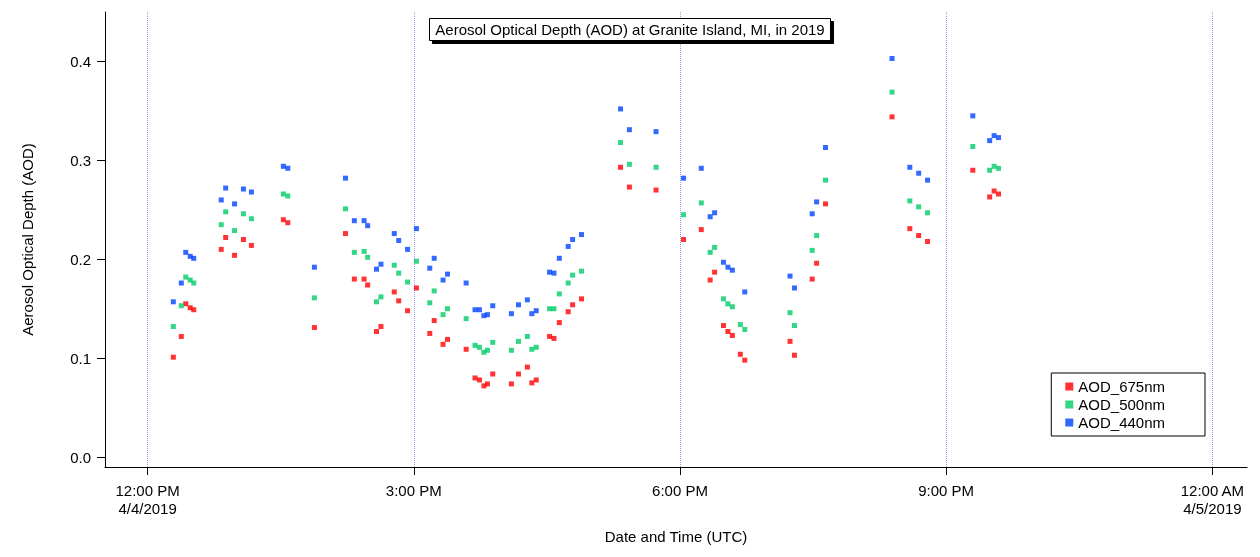 The height and width of the screenshot is (557, 1260). What do you see at coordinates (80, 259) in the screenshot?
I see `y-tick-label: 0.2` at bounding box center [80, 259].